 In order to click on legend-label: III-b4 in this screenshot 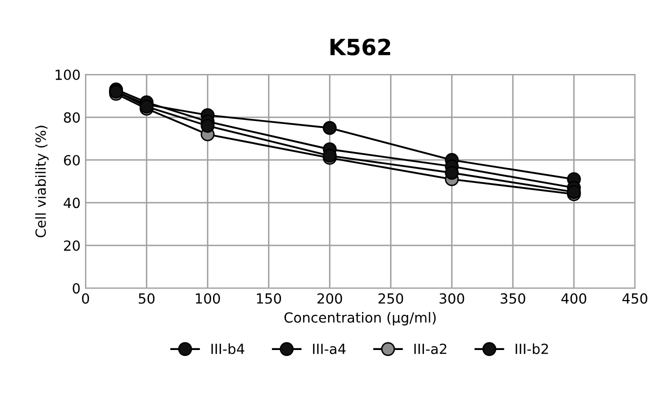, I will do `click(227, 348)`.